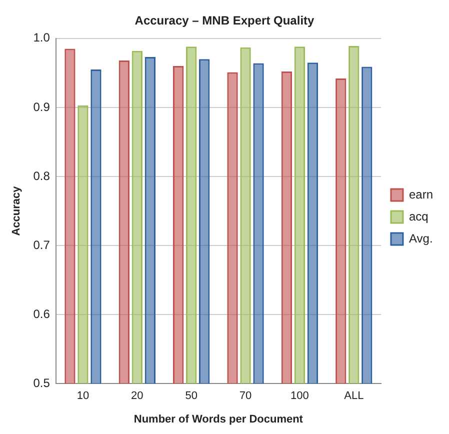  I want to click on legend-label: earn, so click(421, 194).